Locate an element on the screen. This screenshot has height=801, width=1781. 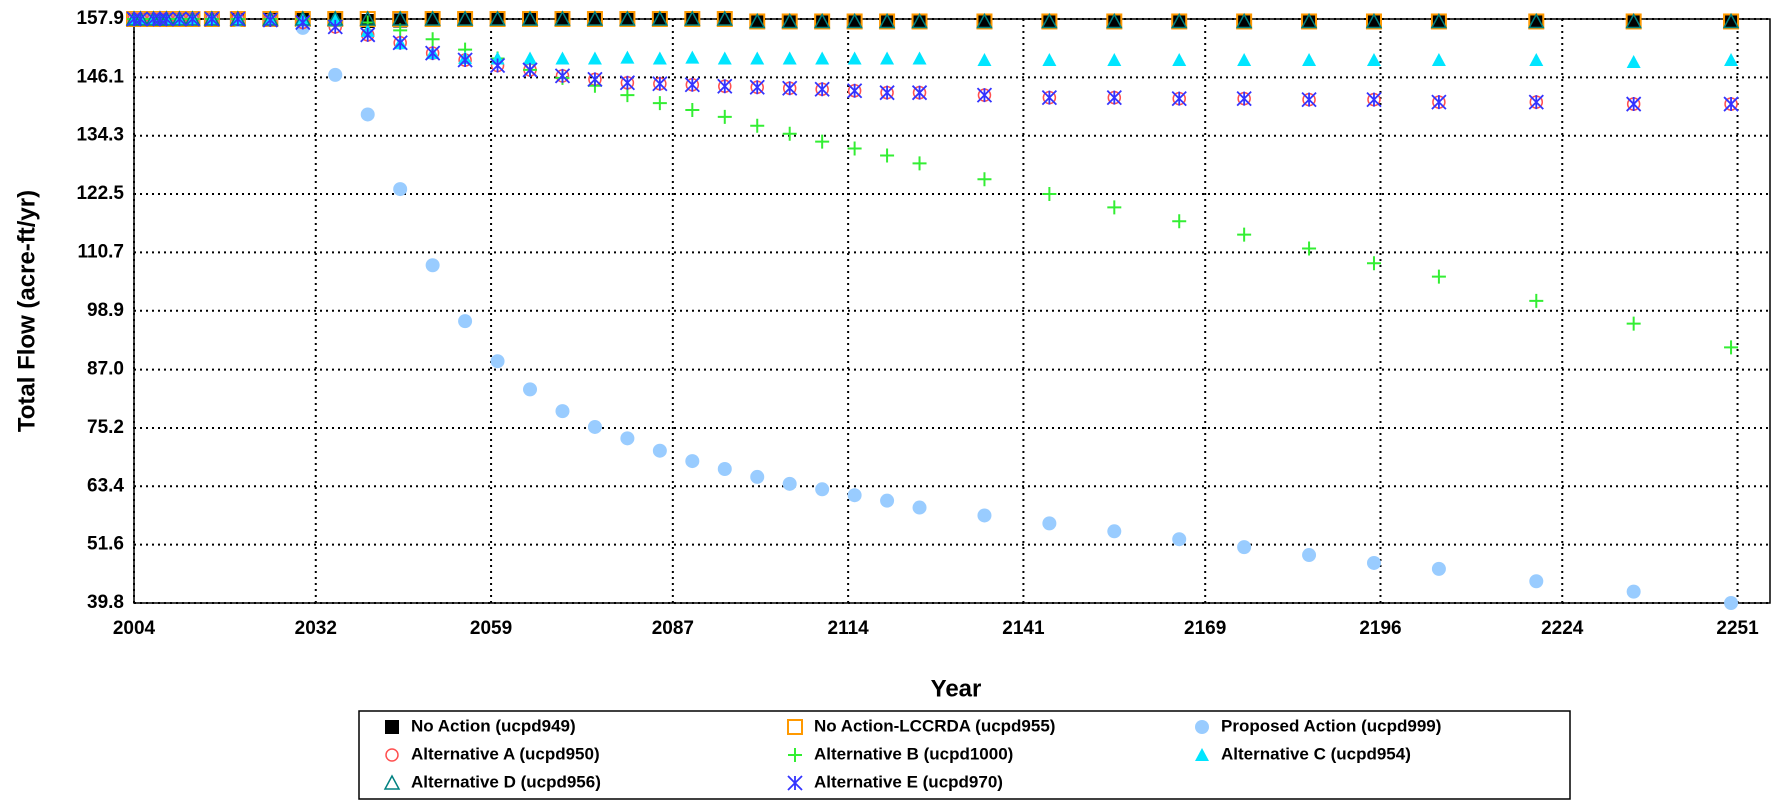
legend-label: Proposed Action (ucpd999) is located at coordinates (1331, 725).